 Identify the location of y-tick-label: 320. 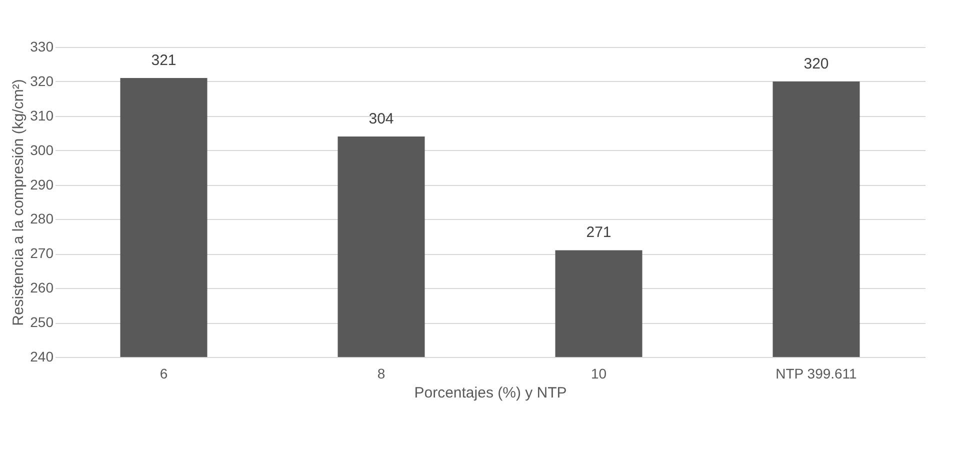
(42, 80).